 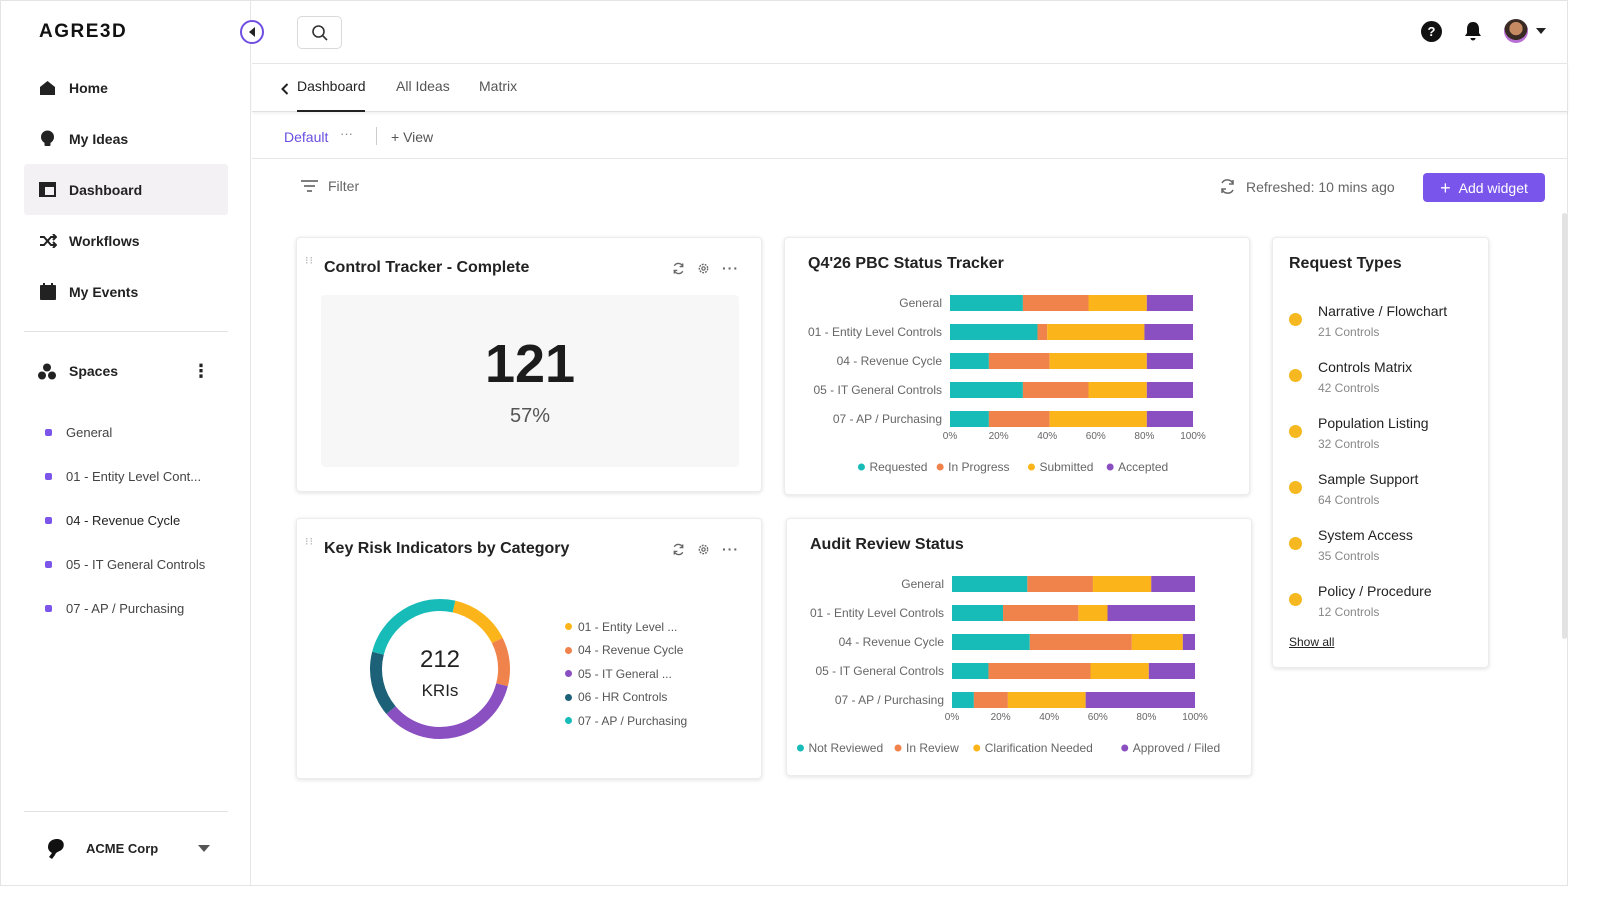 I want to click on show-all-link: Show all, so click(x=1312, y=642).